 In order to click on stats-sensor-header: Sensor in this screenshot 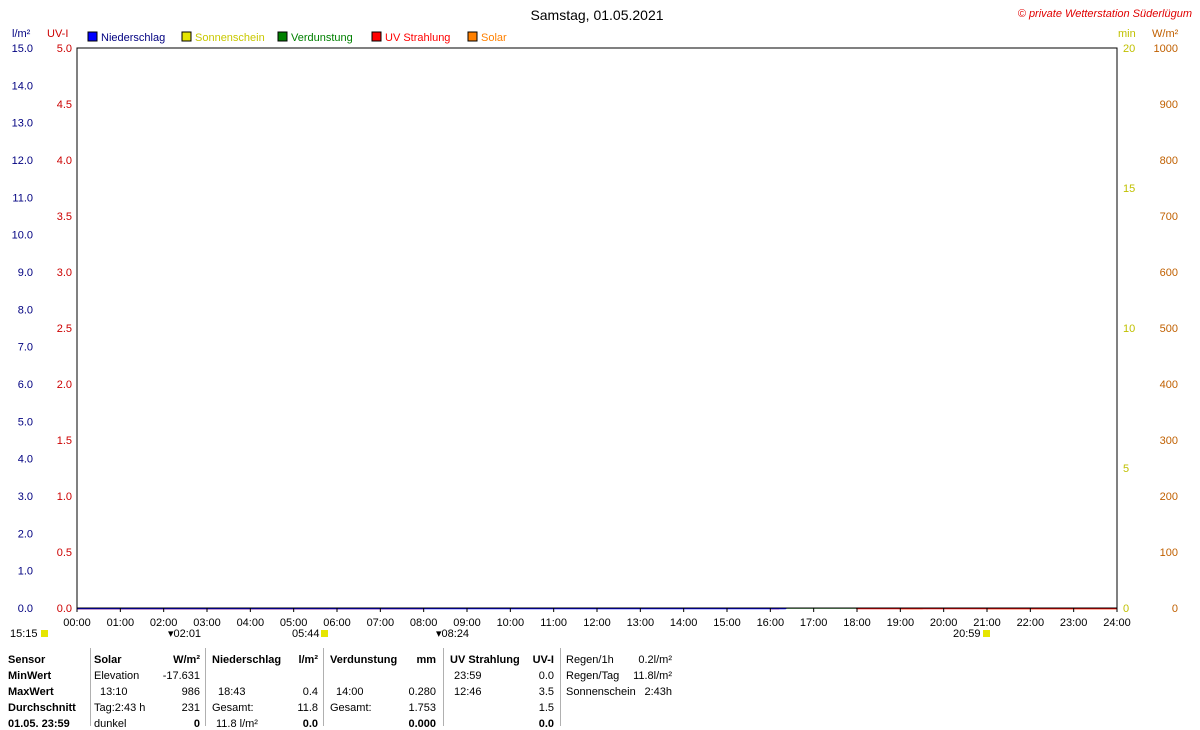, I will do `click(27, 660)`.